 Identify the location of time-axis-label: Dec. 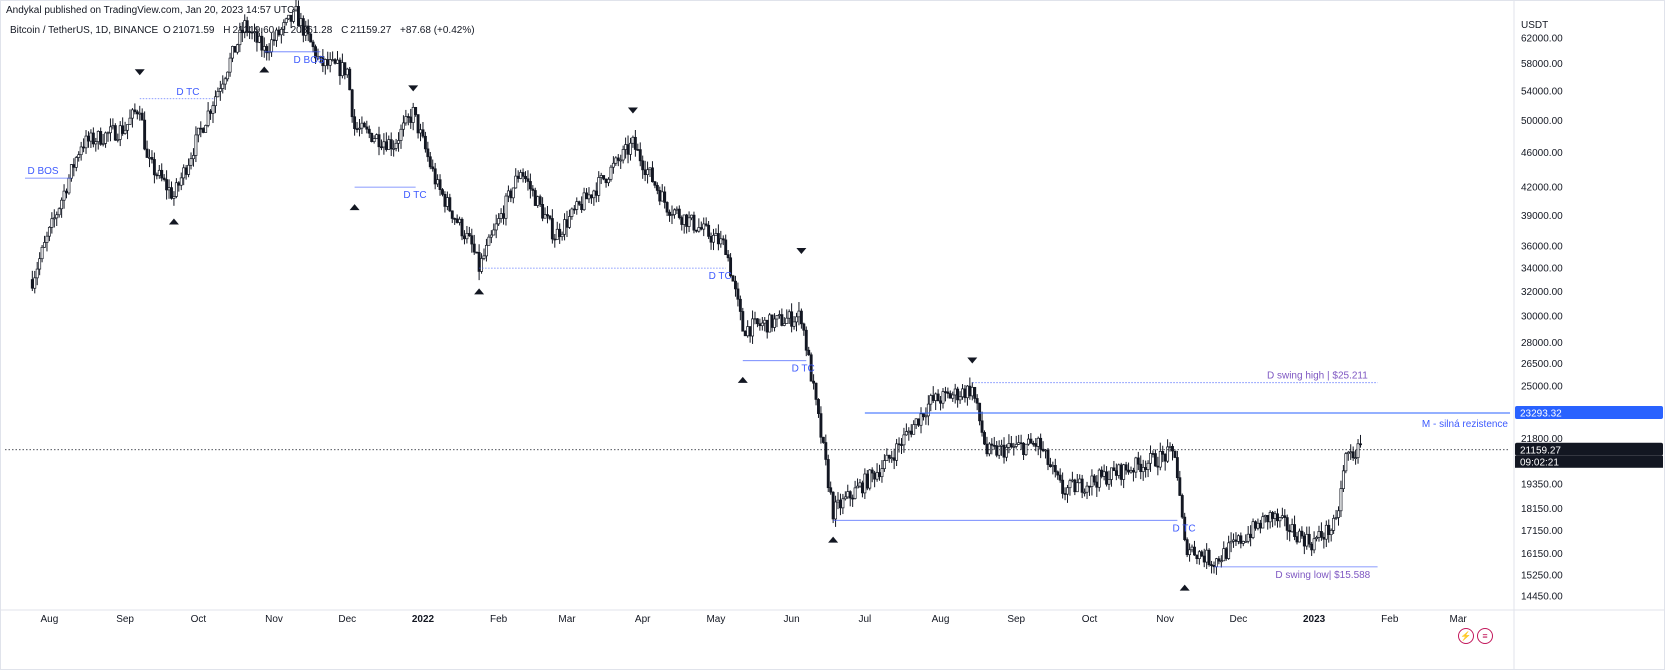
(1239, 619).